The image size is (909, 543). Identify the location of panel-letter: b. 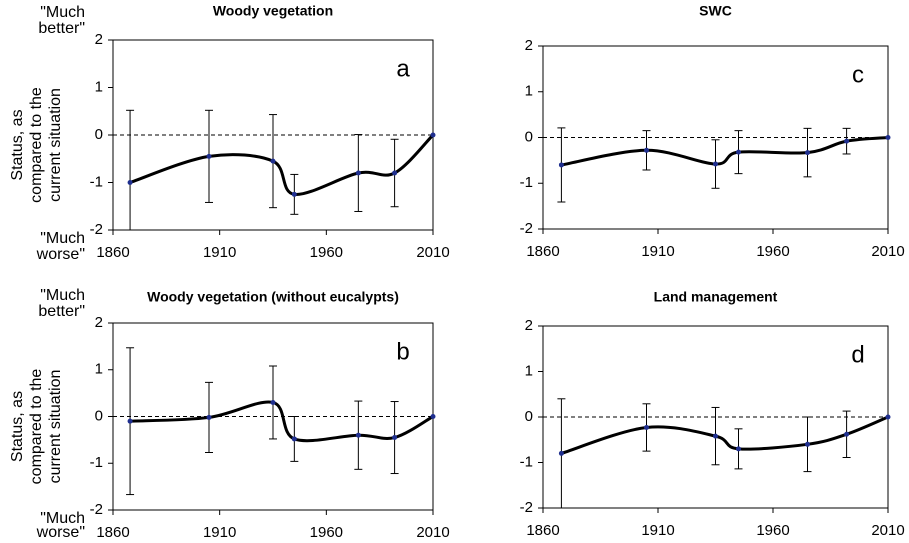
(402, 351).